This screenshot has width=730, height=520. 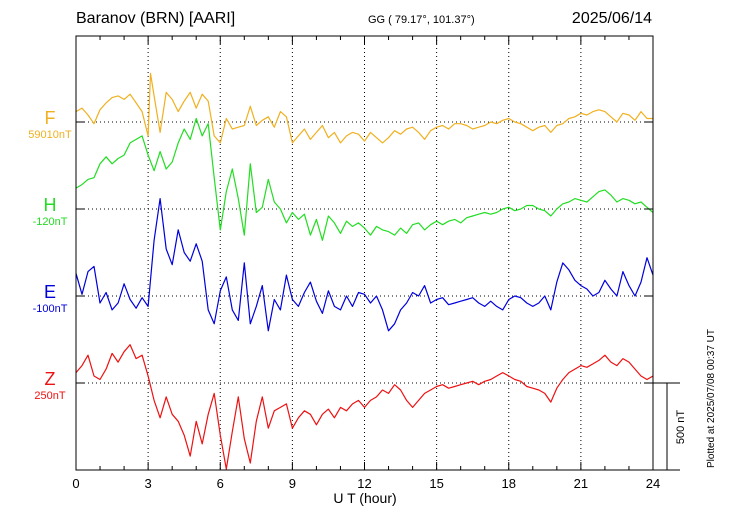 What do you see at coordinates (364, 108) in the screenshot?
I see `series-line-f` at bounding box center [364, 108].